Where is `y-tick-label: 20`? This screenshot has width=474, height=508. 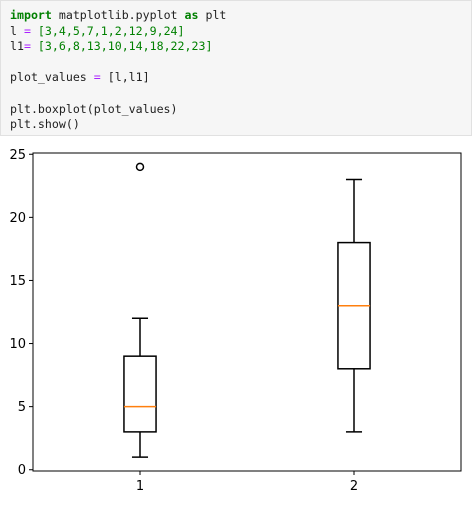 y-tick-label: 20 is located at coordinates (17, 218).